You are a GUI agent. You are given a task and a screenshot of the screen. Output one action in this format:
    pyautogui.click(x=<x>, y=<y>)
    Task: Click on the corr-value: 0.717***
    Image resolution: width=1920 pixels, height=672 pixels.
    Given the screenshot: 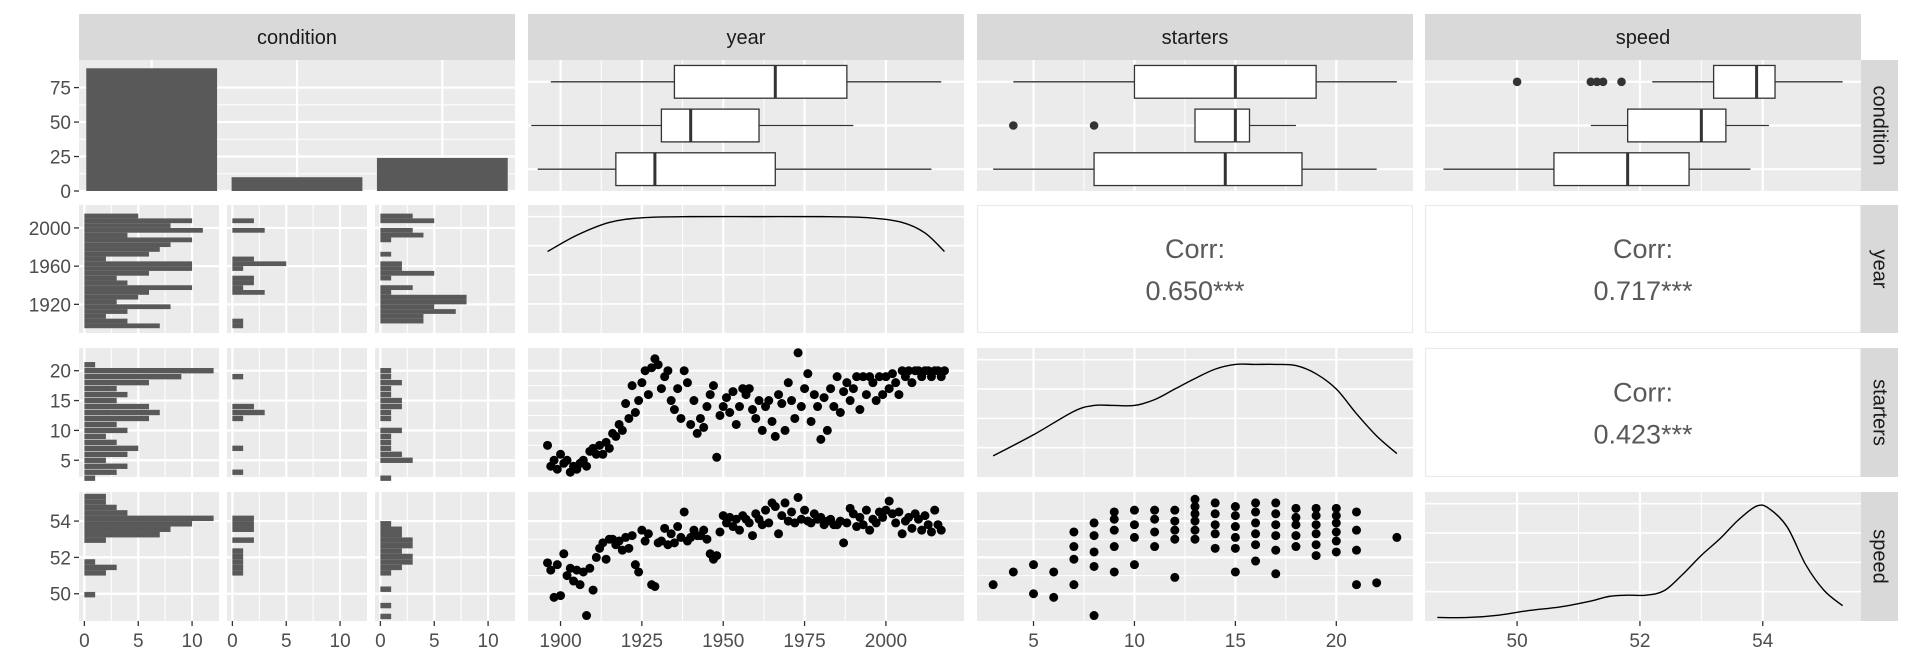 What is the action you would take?
    pyautogui.click(x=1643, y=291)
    